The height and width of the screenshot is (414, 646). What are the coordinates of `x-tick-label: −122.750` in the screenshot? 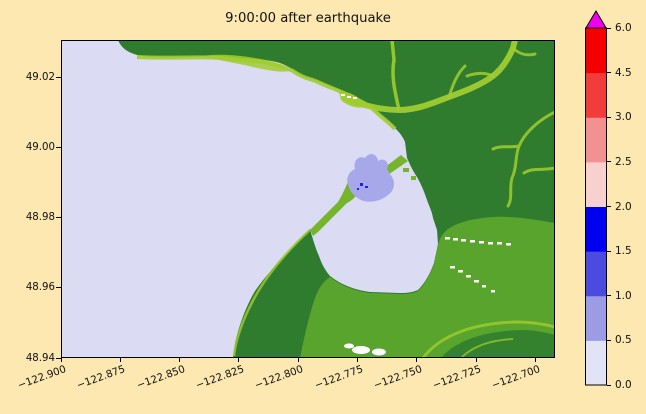 It's located at (398, 378).